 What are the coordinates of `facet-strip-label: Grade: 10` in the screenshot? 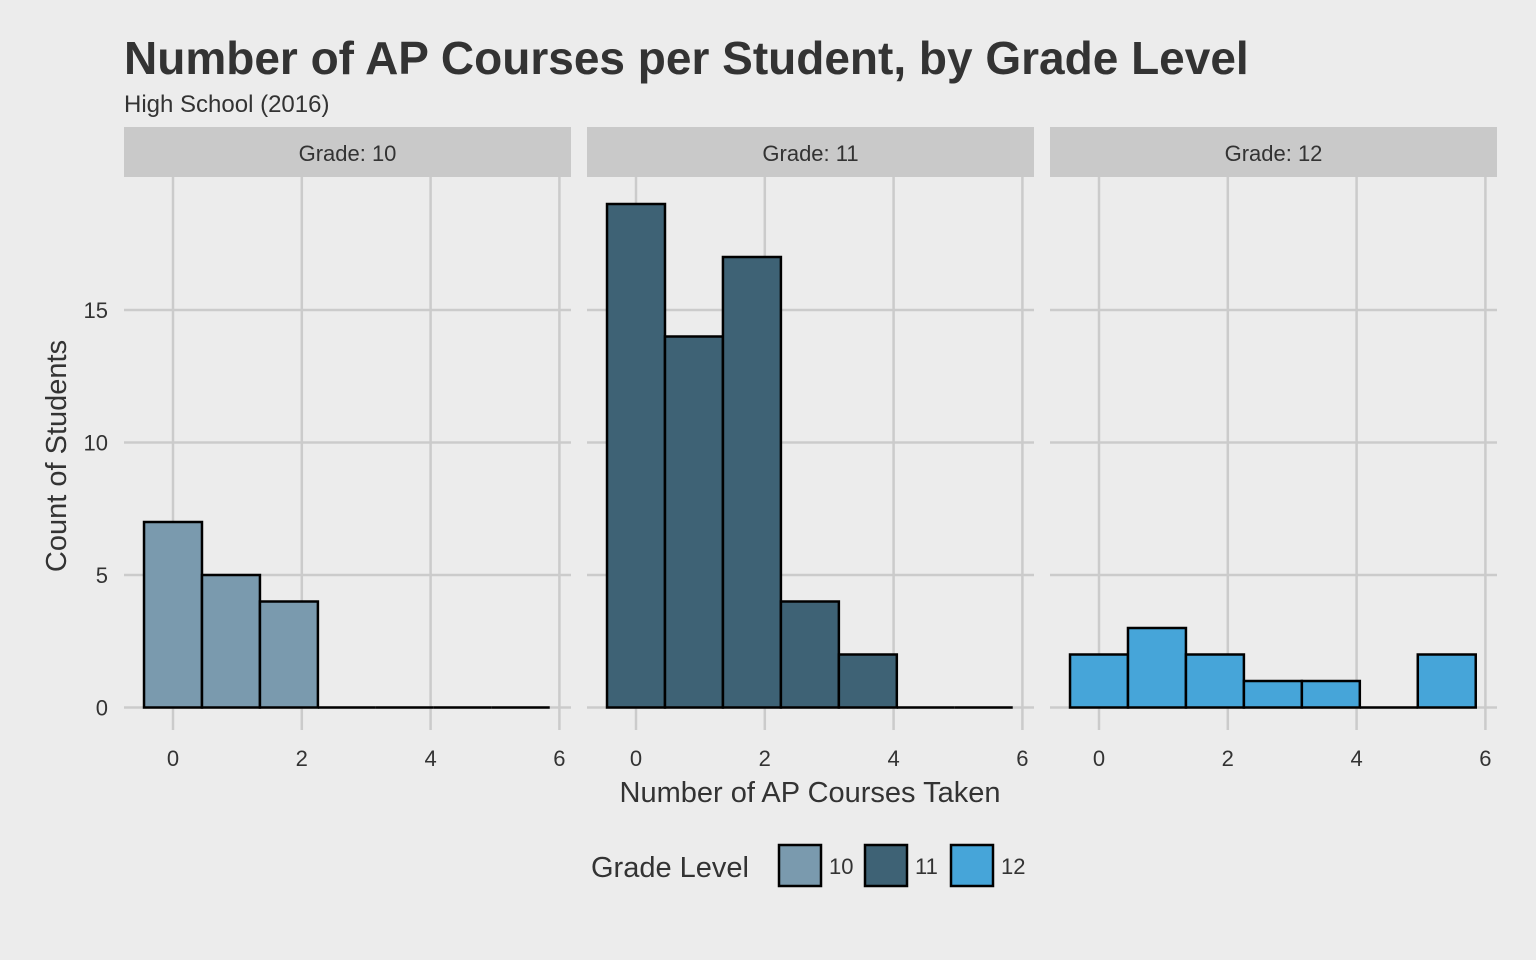 It's located at (348, 153).